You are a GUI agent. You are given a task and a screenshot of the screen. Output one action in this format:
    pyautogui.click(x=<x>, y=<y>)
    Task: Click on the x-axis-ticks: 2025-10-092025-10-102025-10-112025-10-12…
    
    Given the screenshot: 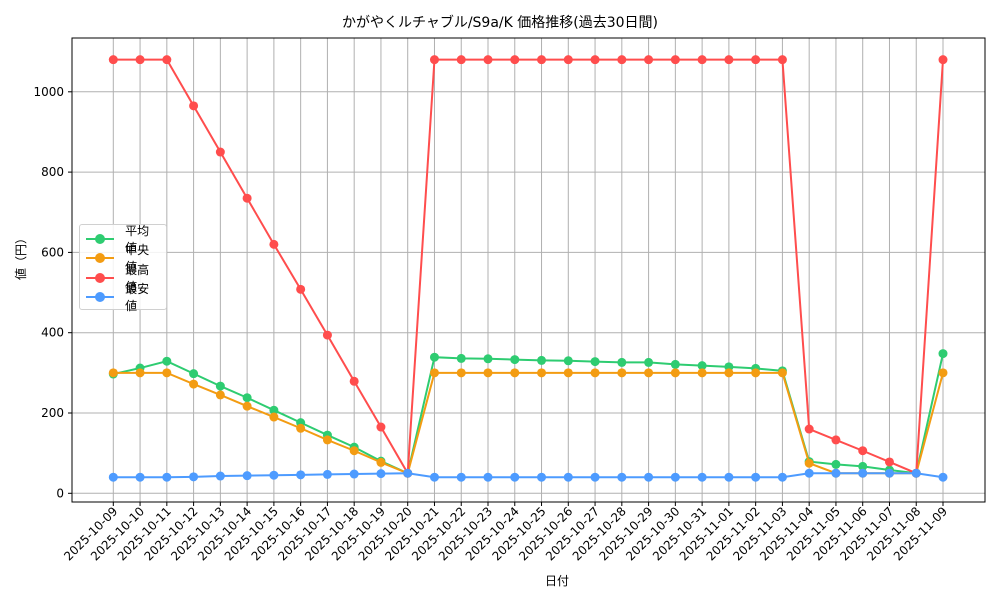 What is the action you would take?
    pyautogui.click(x=505, y=532)
    